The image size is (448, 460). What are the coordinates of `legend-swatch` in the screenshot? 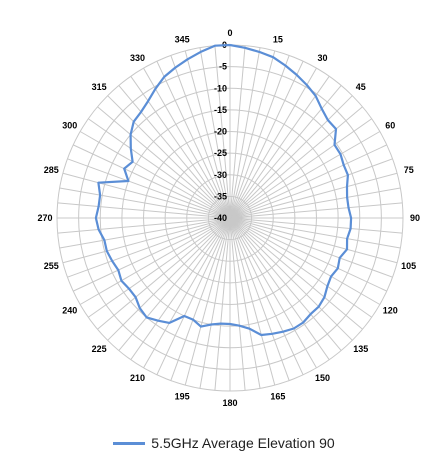 It's located at (129, 443).